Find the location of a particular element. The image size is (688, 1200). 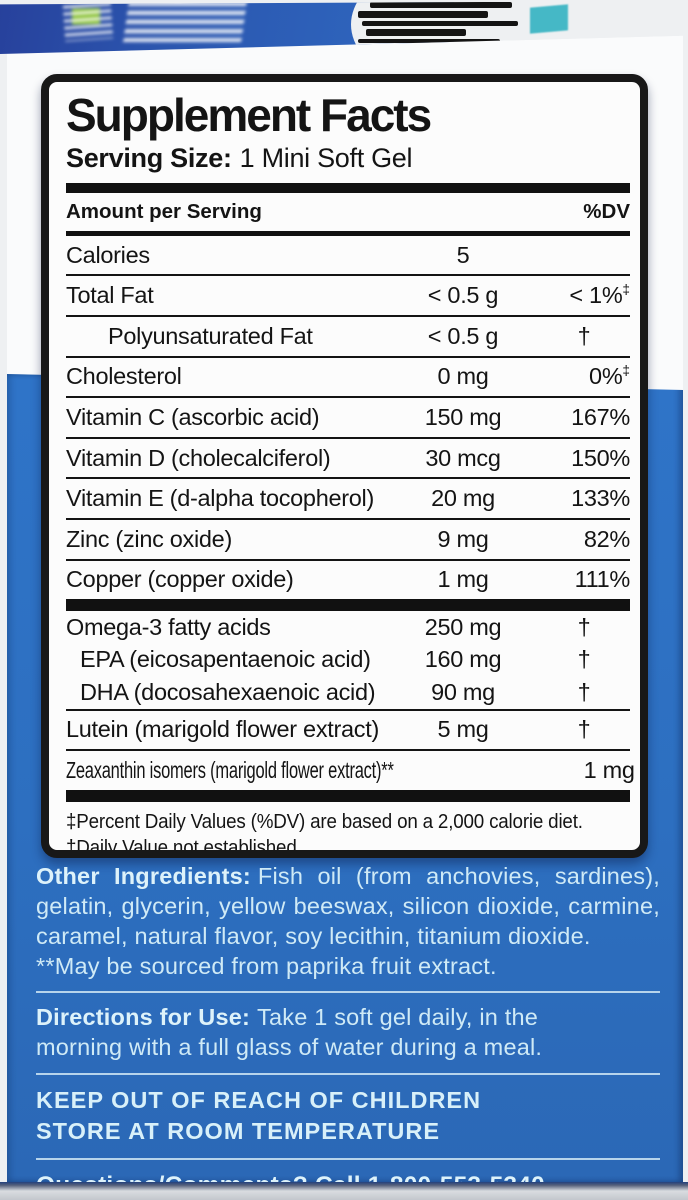

nutrient-amount: 20 mg is located at coordinates (463, 498).